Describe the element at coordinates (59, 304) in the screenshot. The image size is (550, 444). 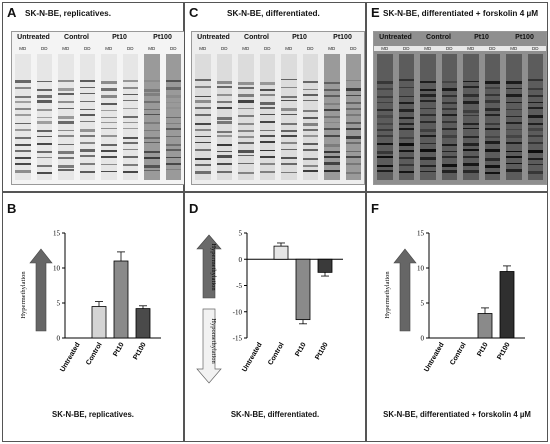
I see `y-tick-label: 5` at that location.